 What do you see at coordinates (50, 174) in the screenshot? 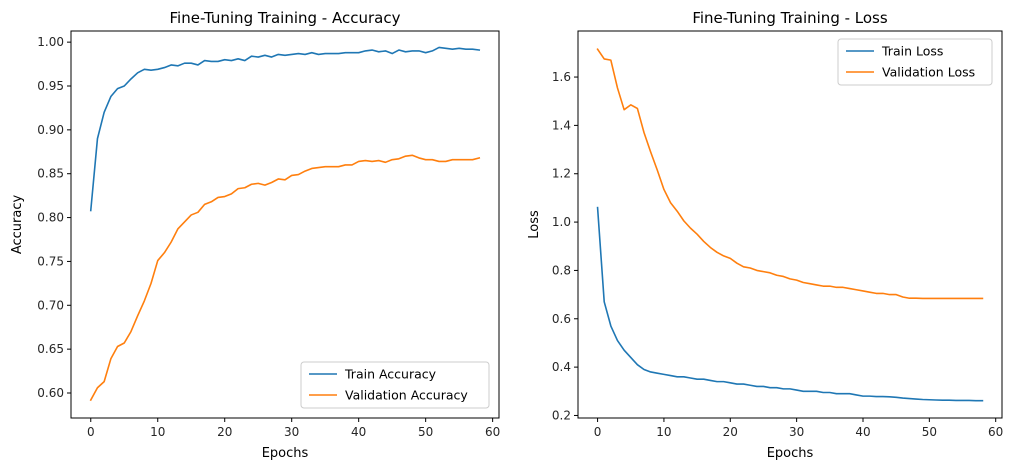
I see `chart1-ytick-label: 0.85` at bounding box center [50, 174].